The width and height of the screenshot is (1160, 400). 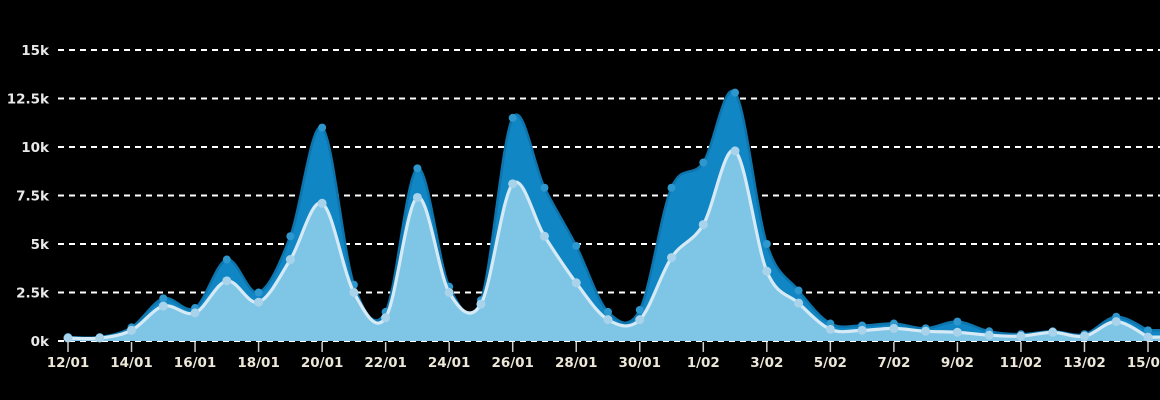 What do you see at coordinates (671, 187) in the screenshot?
I see `marker-dark-blue-series-31/01` at bounding box center [671, 187].